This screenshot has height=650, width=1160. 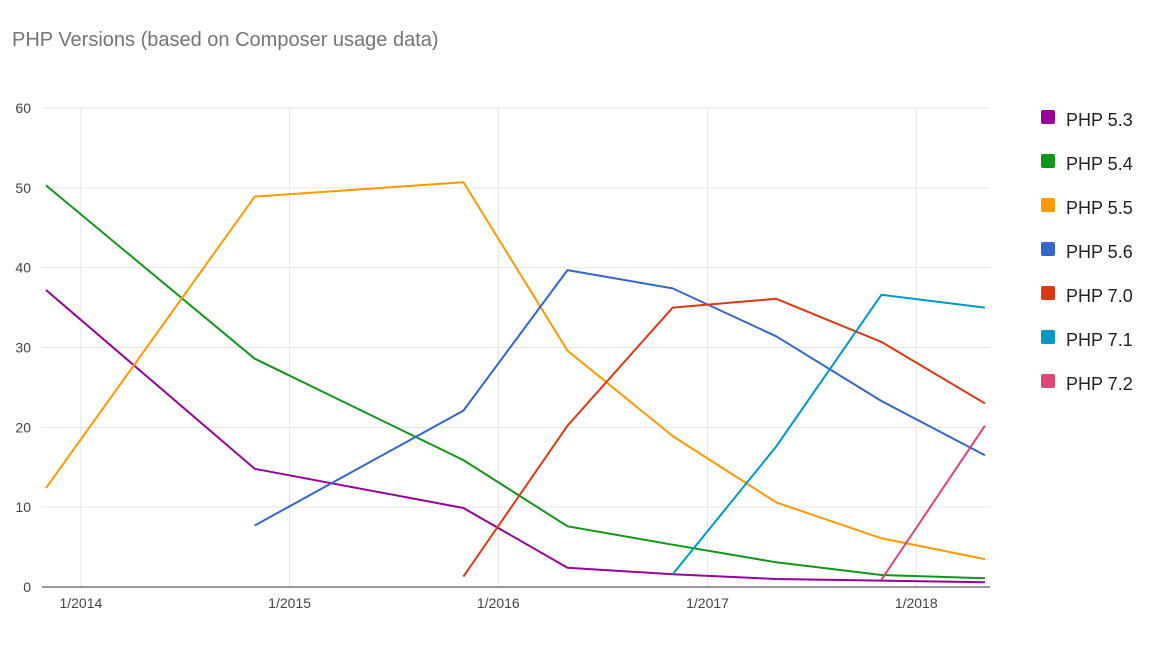 What do you see at coordinates (27, 587) in the screenshot?
I see `y-tick-label: 0` at bounding box center [27, 587].